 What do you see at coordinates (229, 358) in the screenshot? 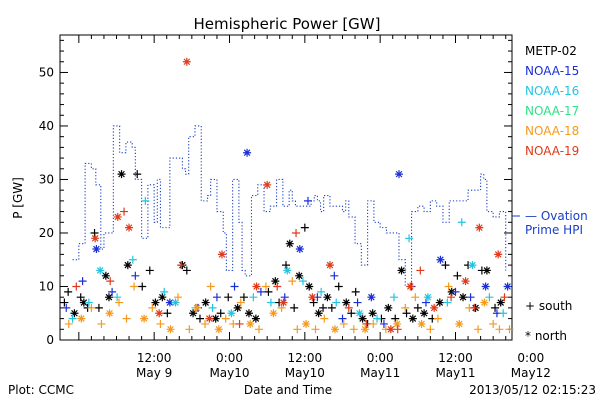
I see `x-tick-time: 0:00` at bounding box center [229, 358].